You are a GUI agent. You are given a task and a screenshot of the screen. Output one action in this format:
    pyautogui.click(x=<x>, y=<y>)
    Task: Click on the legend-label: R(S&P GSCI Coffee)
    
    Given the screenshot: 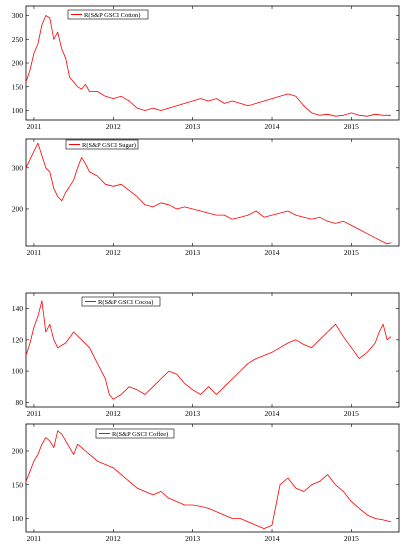 What is the action you would take?
    pyautogui.click(x=140, y=434)
    